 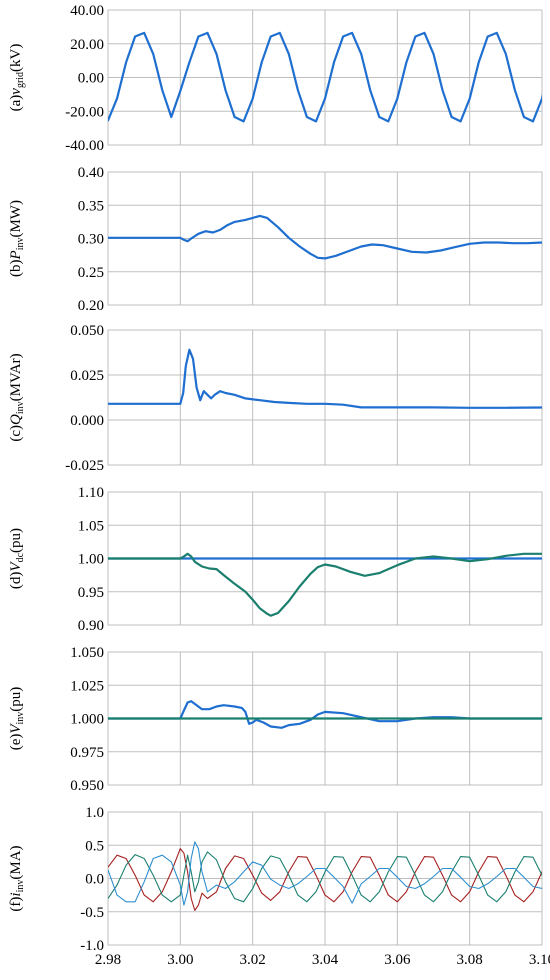 What do you see at coordinates (91, 493) in the screenshot?
I see `y-tick-label: 1.10` at bounding box center [91, 493].